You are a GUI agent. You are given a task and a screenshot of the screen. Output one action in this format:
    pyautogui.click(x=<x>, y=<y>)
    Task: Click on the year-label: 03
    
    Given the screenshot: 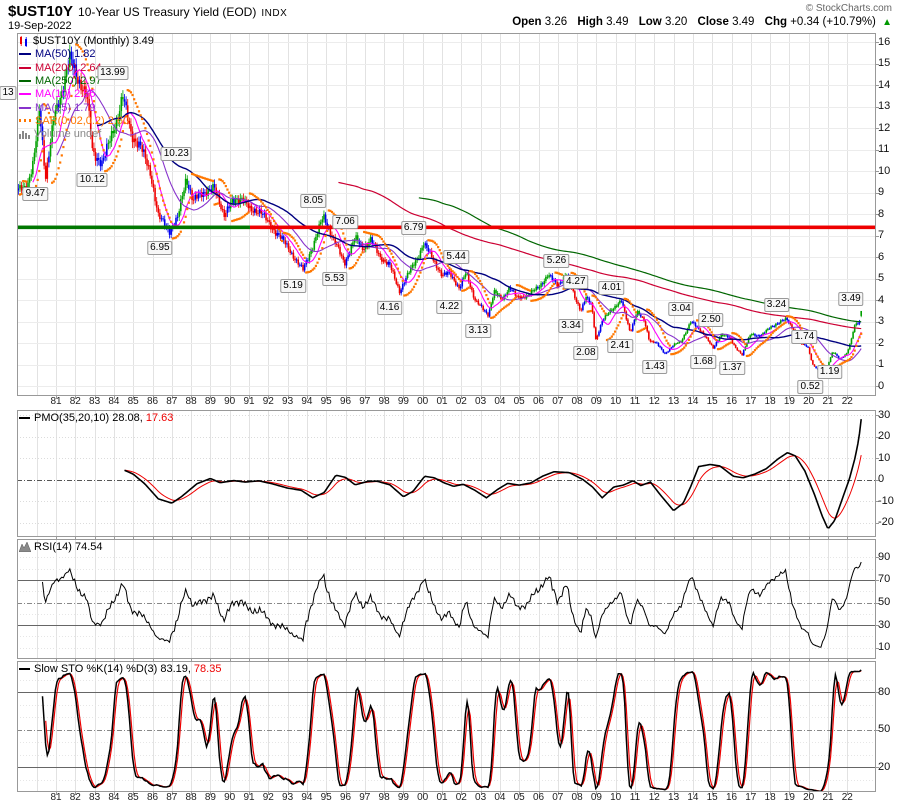 What is the action you would take?
    pyautogui.click(x=481, y=797)
    